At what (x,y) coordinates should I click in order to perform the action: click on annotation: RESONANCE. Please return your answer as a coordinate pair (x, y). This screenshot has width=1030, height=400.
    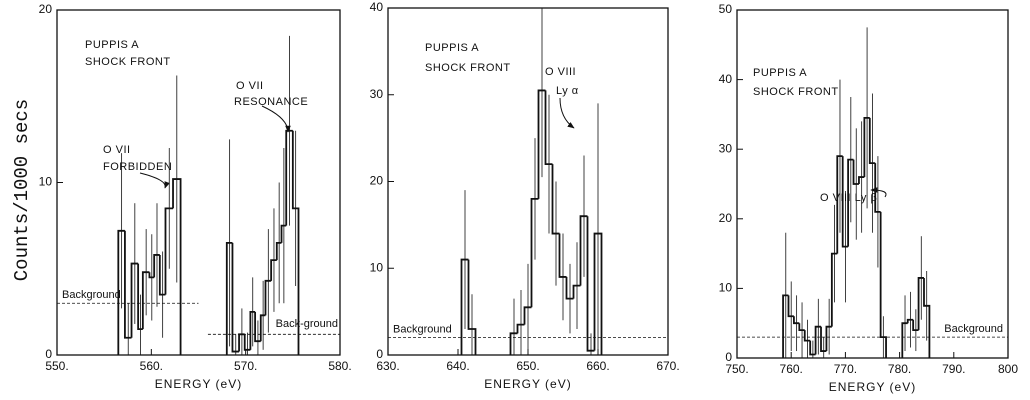
    Looking at the image, I should click on (271, 102).